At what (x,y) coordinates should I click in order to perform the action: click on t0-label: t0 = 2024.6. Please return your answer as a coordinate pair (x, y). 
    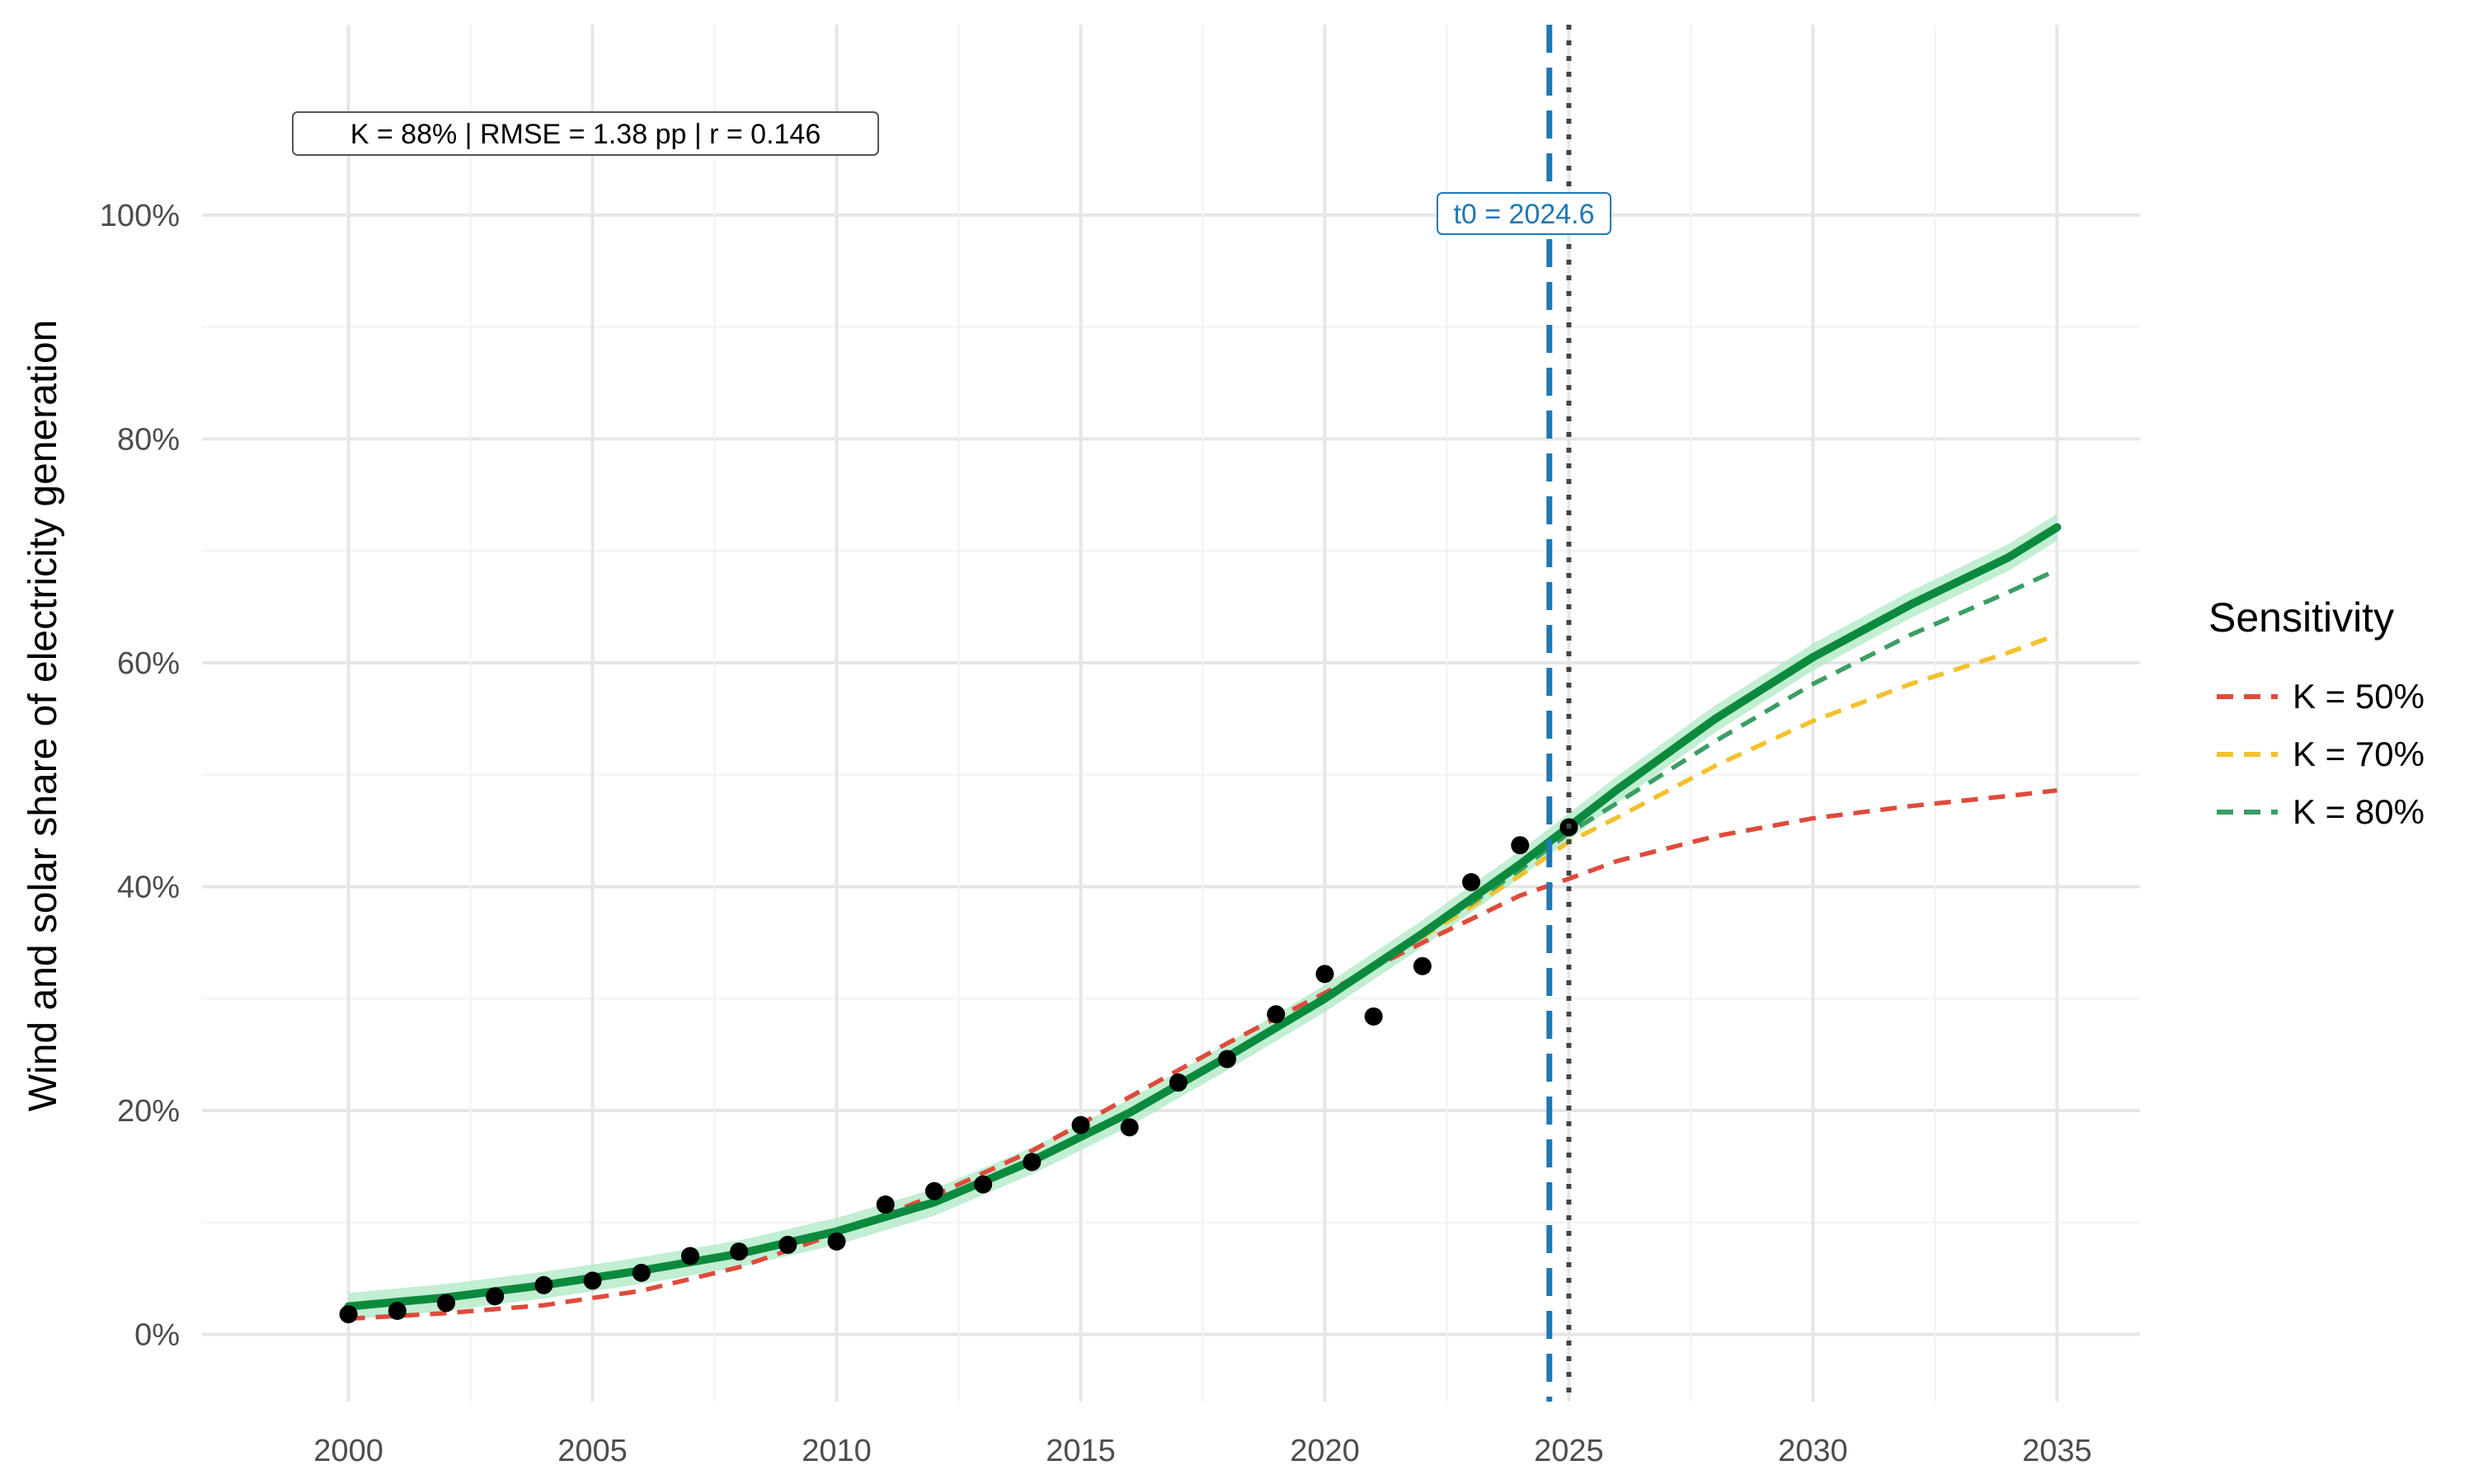
    Looking at the image, I should click on (1524, 213).